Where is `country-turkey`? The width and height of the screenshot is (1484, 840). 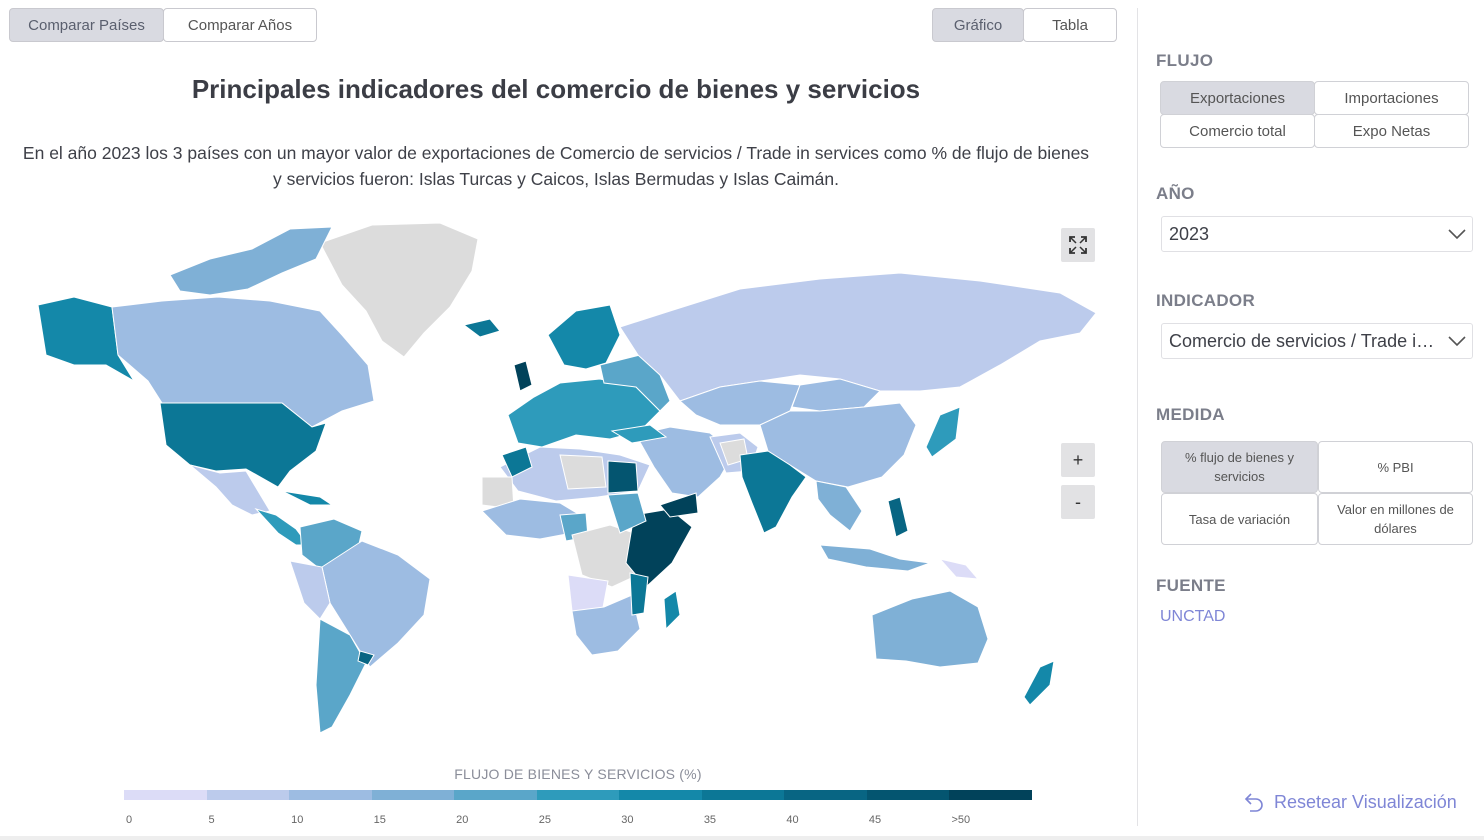
country-turkey is located at coordinates (639, 434).